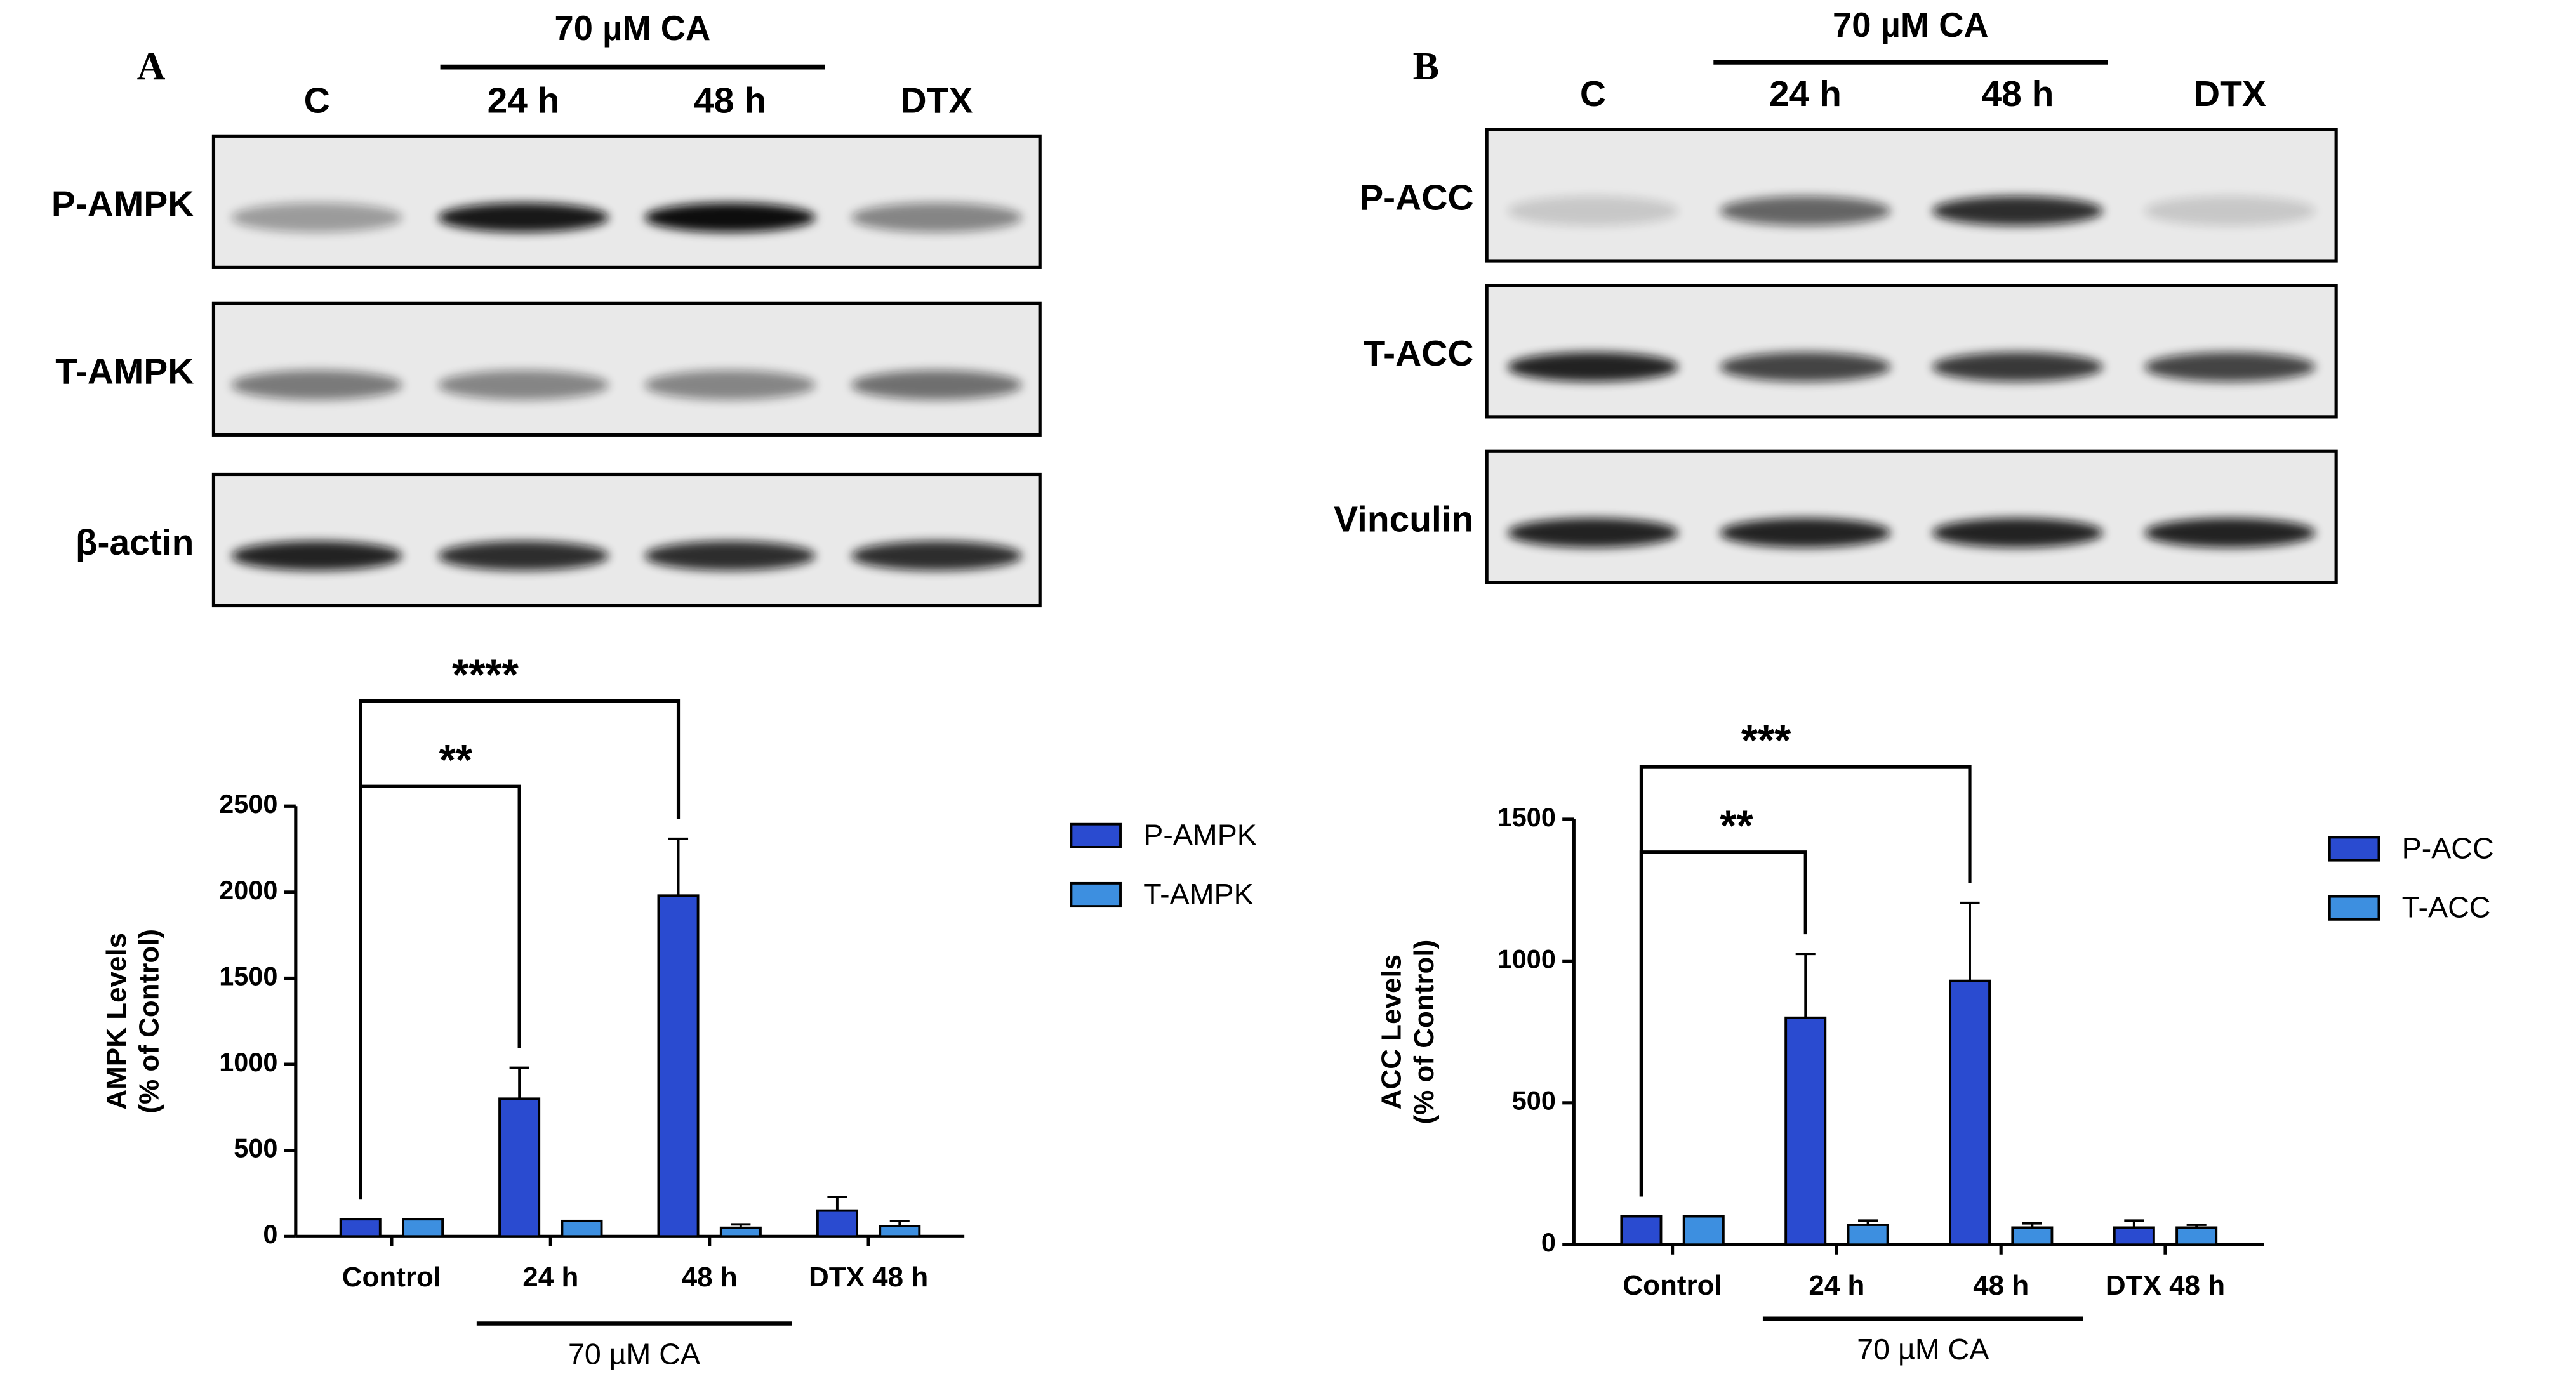 This screenshot has height=1379, width=2576. I want to click on y-tick-label: 2500, so click(248, 804).